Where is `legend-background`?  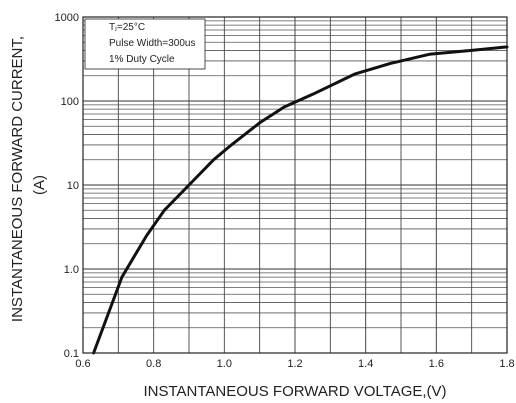 legend-background is located at coordinates (145, 44).